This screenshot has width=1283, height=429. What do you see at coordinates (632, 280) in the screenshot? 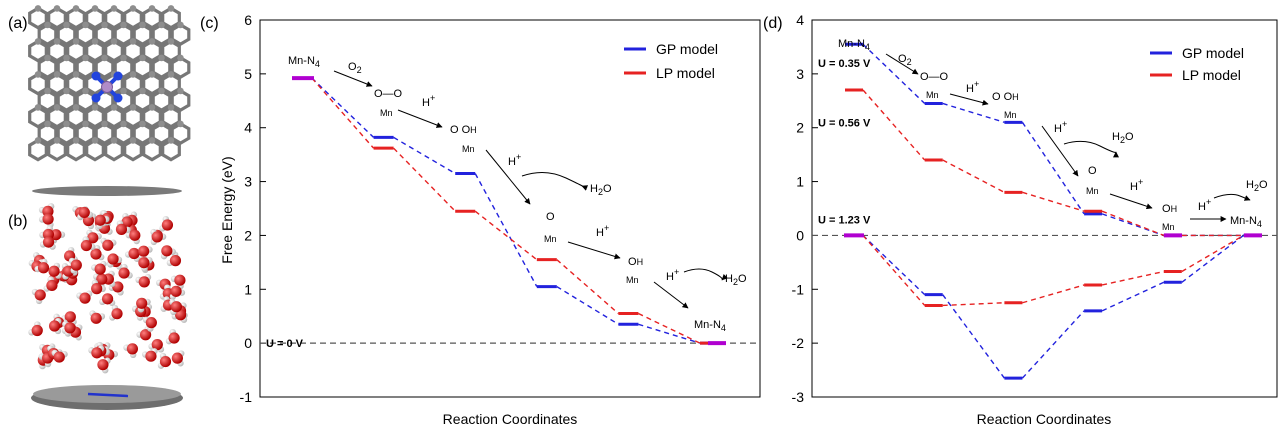
I see `ann-mn-4: Mn` at bounding box center [632, 280].